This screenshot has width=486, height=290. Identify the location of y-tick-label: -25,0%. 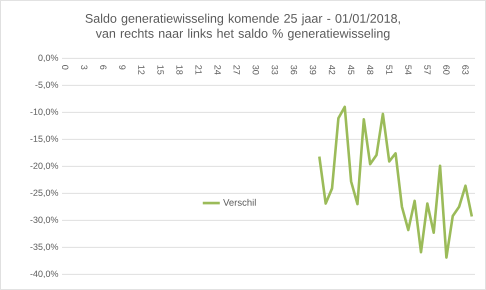
(44, 194).